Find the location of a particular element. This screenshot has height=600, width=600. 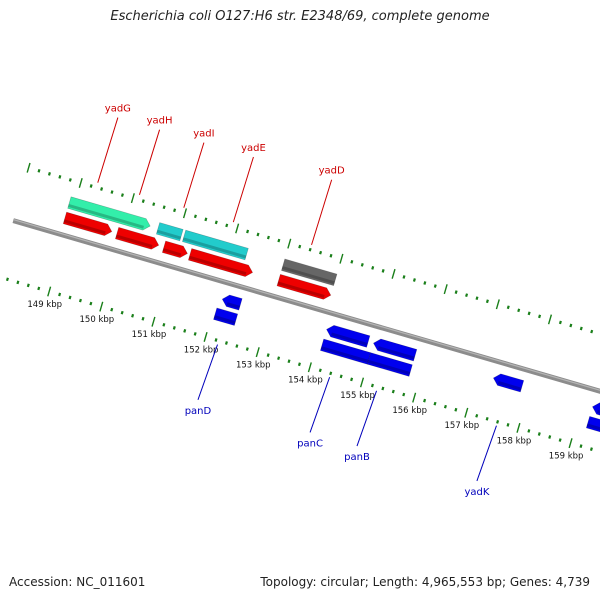

scale-tick-label: 153 kbp is located at coordinates (253, 365).